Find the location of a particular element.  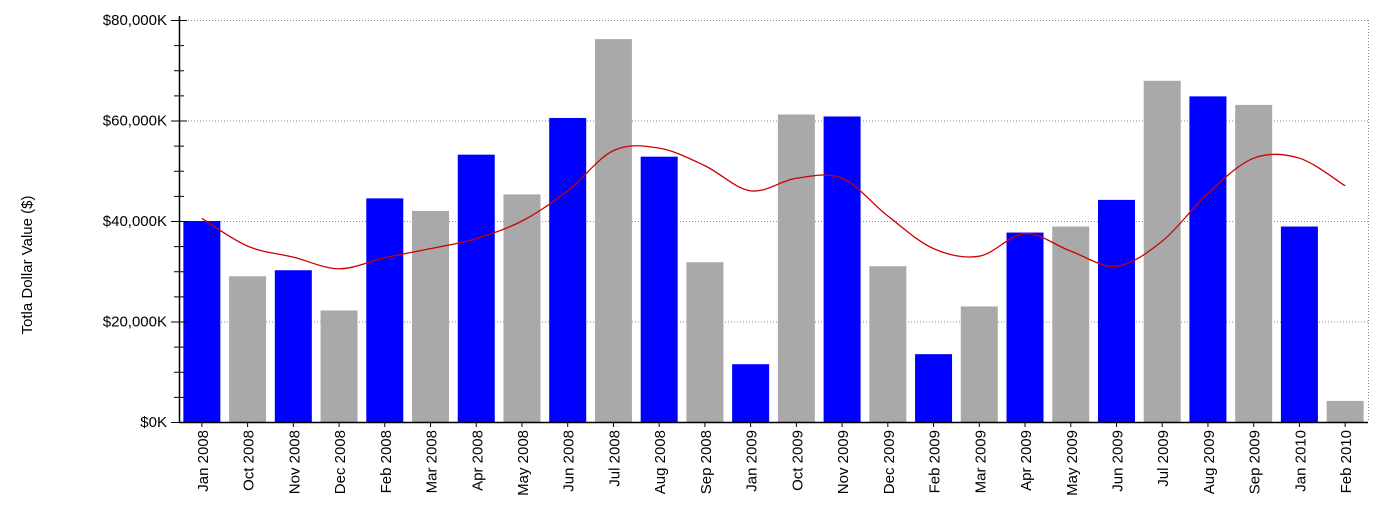

x-tick-label: Jan 2008 is located at coordinates (203, 461).